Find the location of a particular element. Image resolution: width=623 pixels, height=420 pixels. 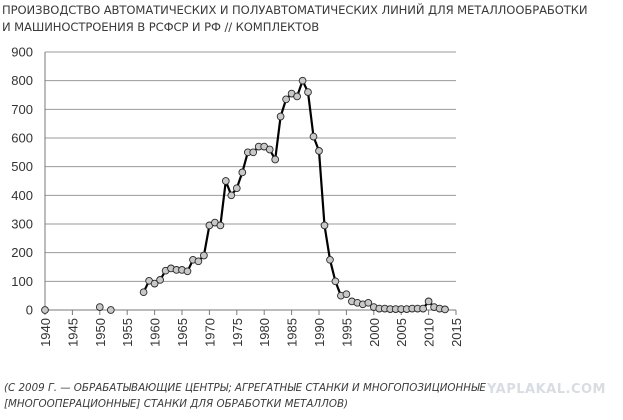

data-point-1952 is located at coordinates (110, 310).